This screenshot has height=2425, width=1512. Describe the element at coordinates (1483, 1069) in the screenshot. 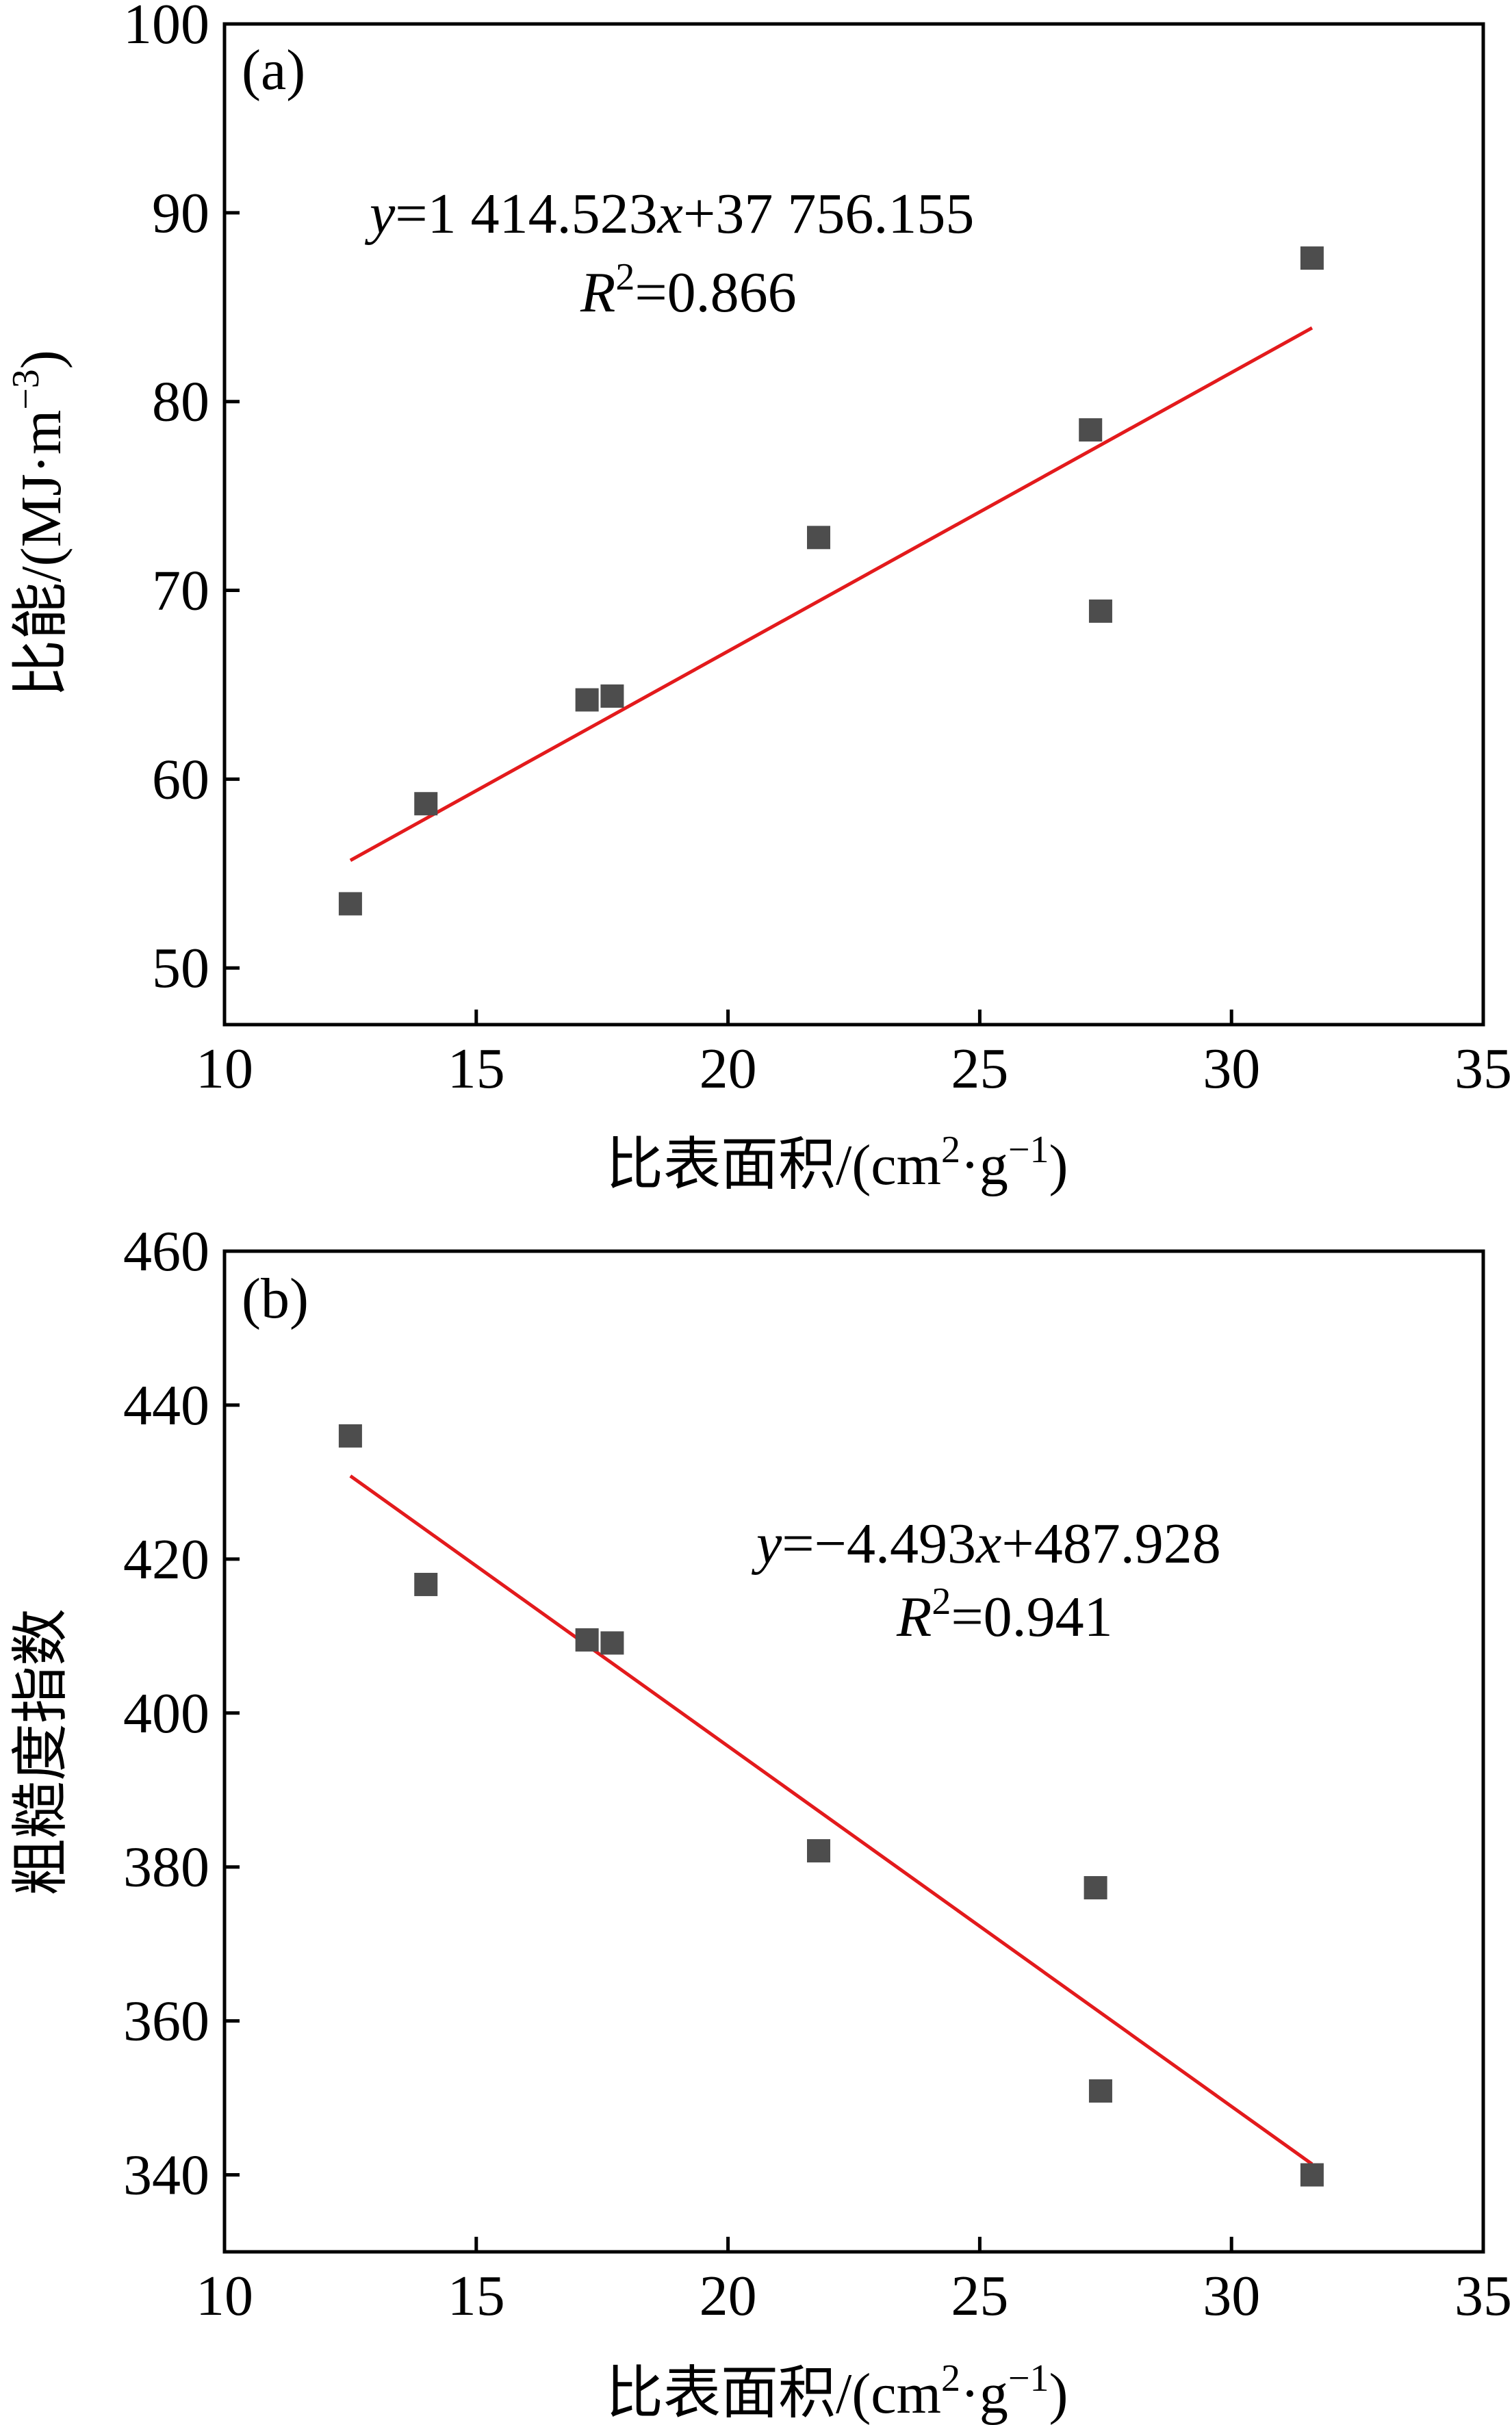

I see `x-tick-label-a: 35` at that location.